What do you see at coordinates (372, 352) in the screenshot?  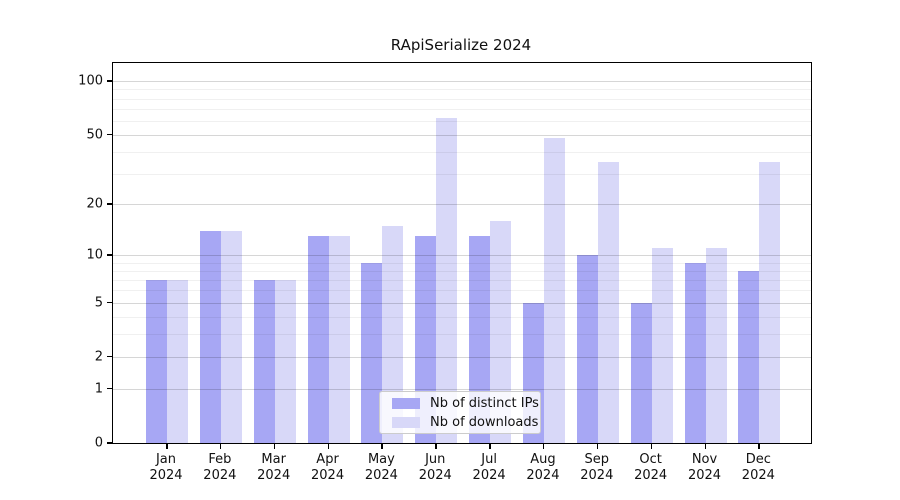 I see `bar-ips-may` at bounding box center [372, 352].